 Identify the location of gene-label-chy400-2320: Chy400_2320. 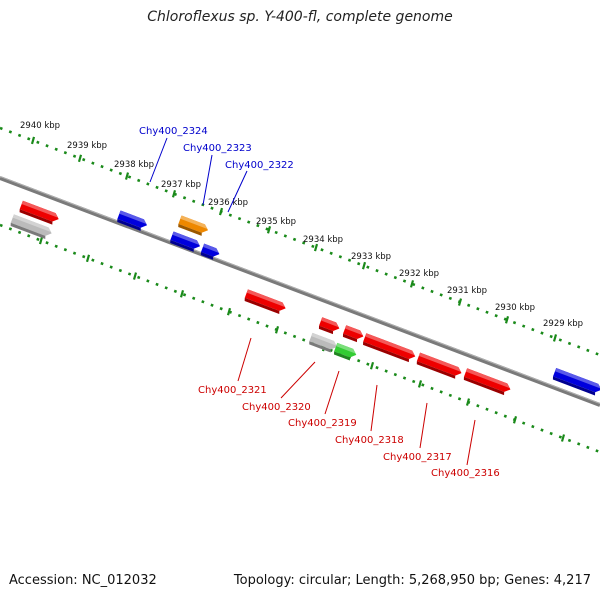
(276, 407).